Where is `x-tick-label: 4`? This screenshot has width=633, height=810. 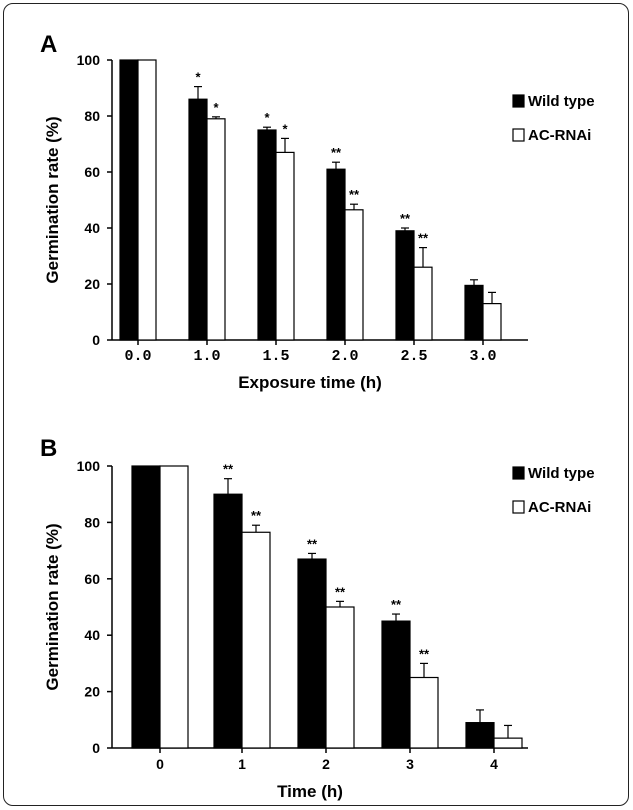
x-tick-label: 4 is located at coordinates (494, 764).